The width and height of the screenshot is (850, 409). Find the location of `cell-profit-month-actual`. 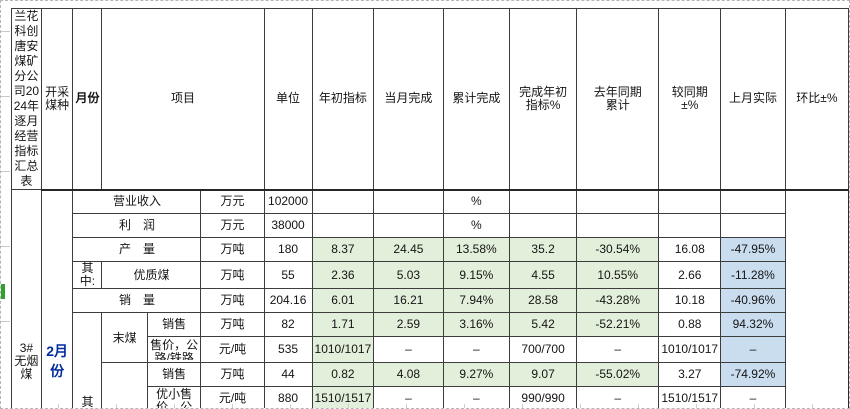

cell-profit-month-actual is located at coordinates (343, 225).